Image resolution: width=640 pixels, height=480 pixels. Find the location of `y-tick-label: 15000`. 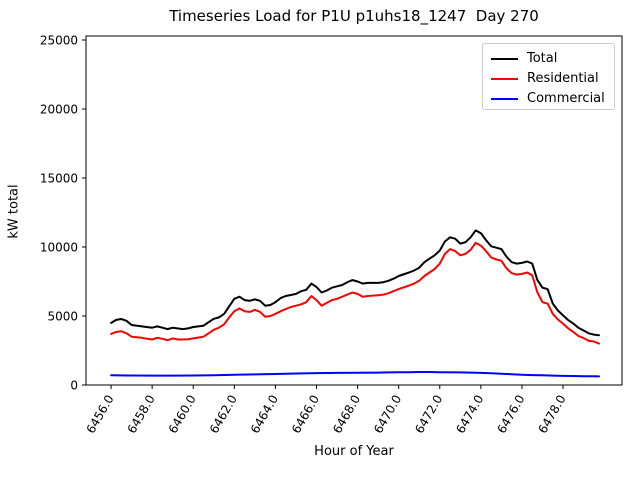

y-tick-label: 15000 is located at coordinates (59, 179).